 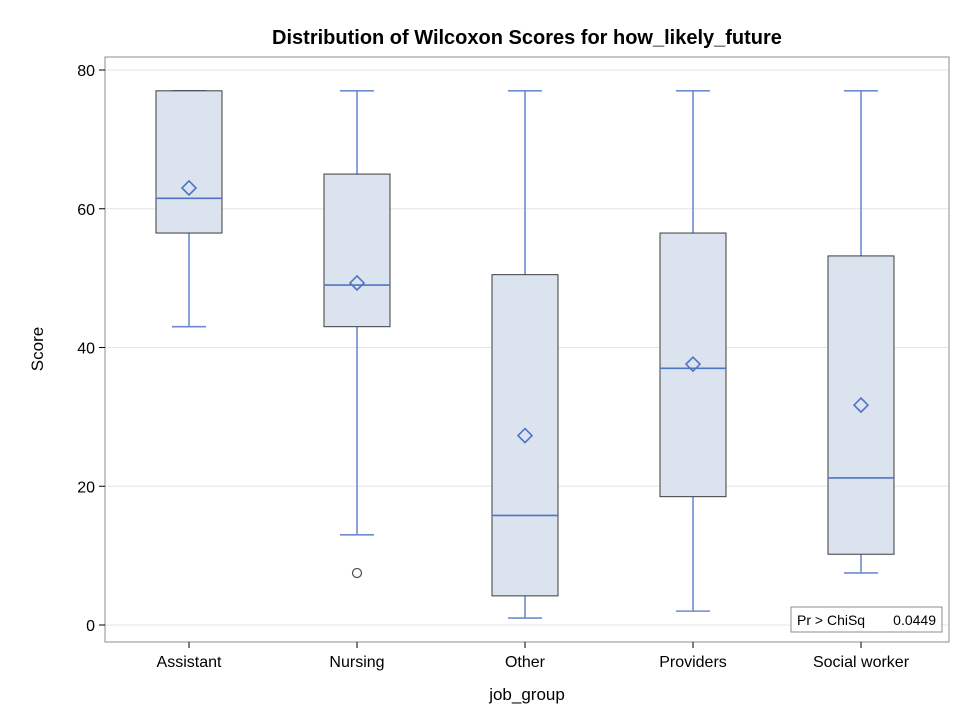 I want to click on box-other, so click(x=525, y=354).